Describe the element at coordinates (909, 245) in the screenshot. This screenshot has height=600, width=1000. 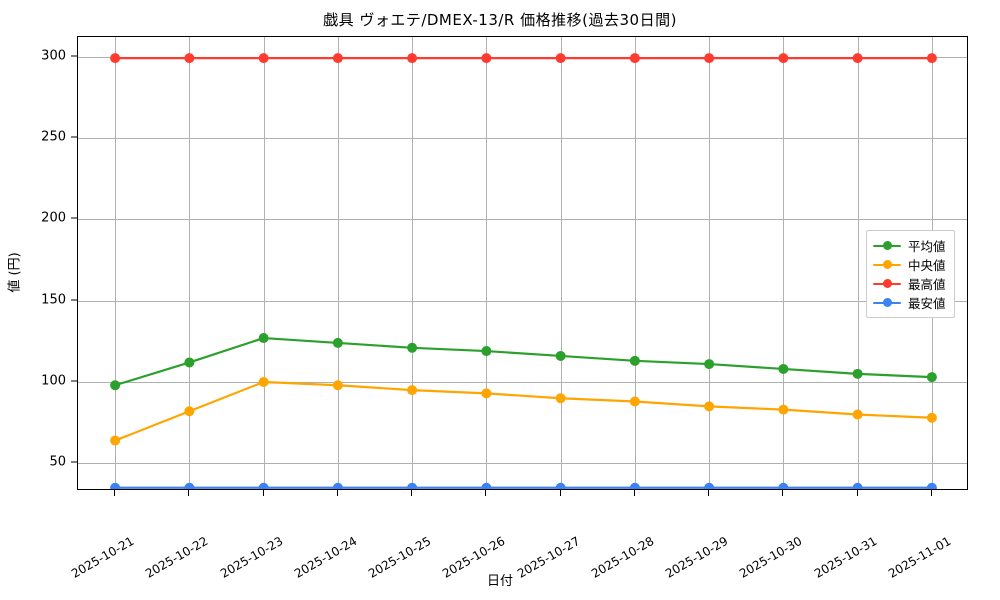
I see `legend-item-平均値: 平均値` at that location.